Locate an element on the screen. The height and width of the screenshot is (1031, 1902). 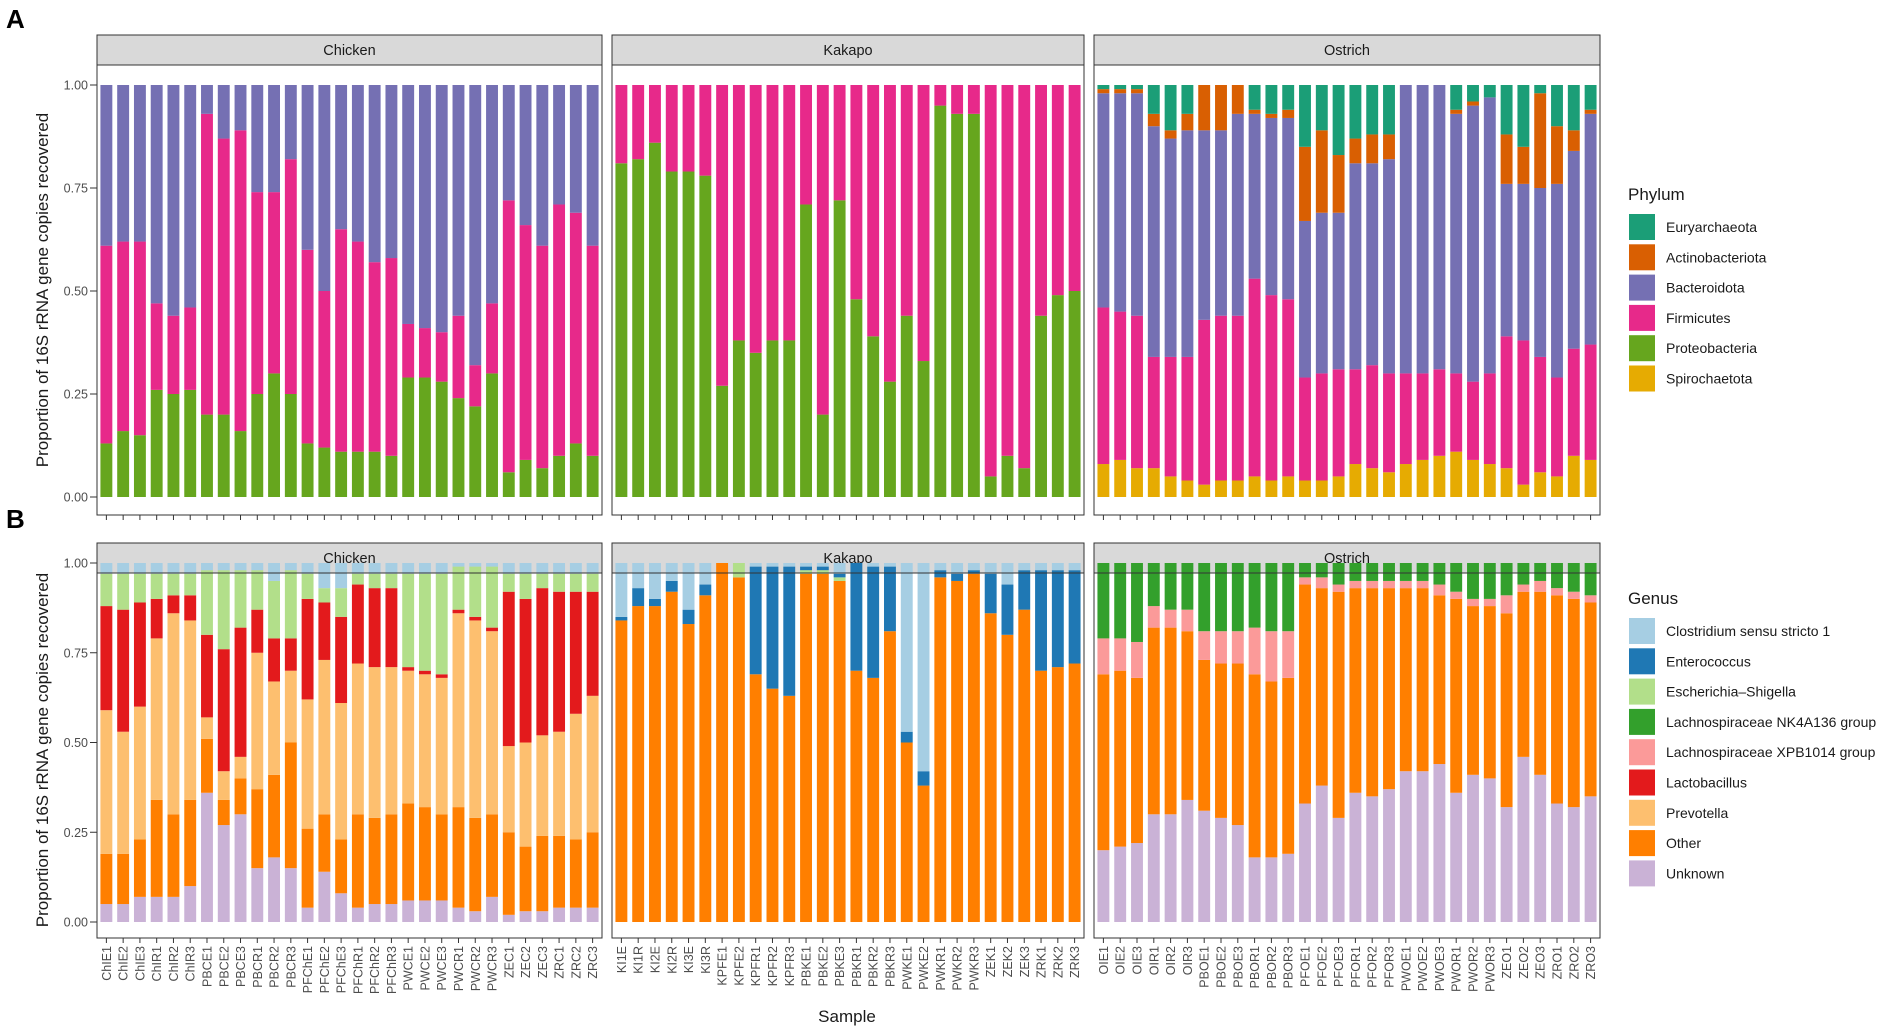
bar-segment-zrk2-enterococcus is located at coordinates (1057, 619).